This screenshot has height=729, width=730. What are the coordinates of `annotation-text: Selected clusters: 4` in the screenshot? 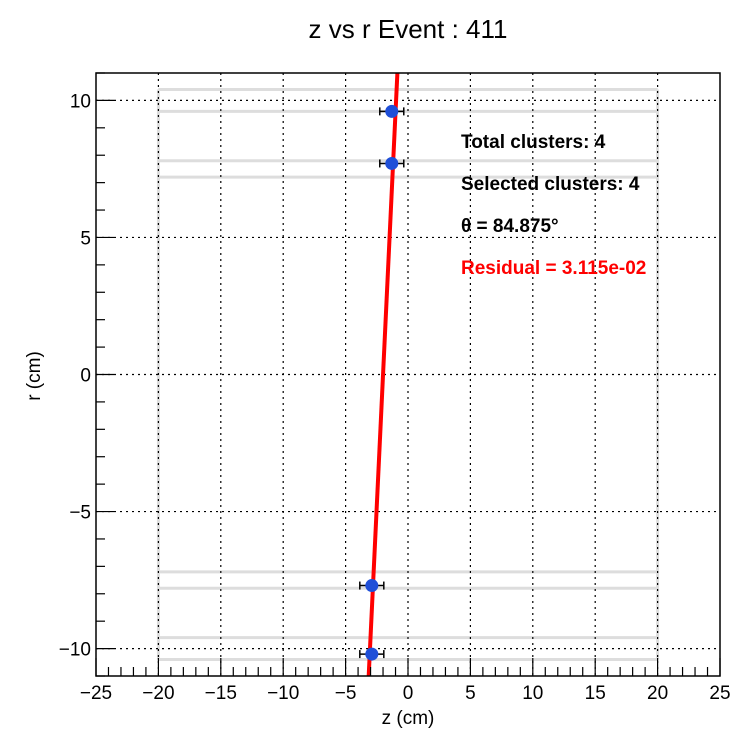 It's located at (550, 184).